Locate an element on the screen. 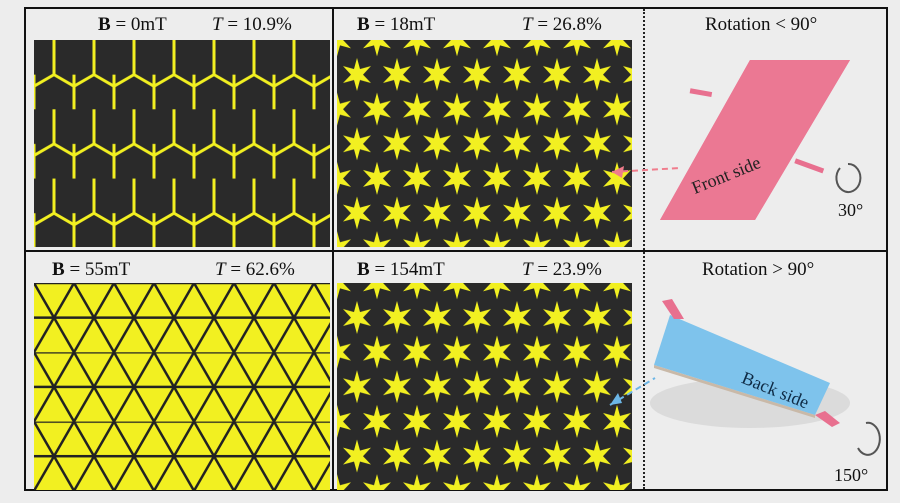 This screenshot has width=900, height=503. panel-1-field-label: B = 0mT is located at coordinates (132, 24).